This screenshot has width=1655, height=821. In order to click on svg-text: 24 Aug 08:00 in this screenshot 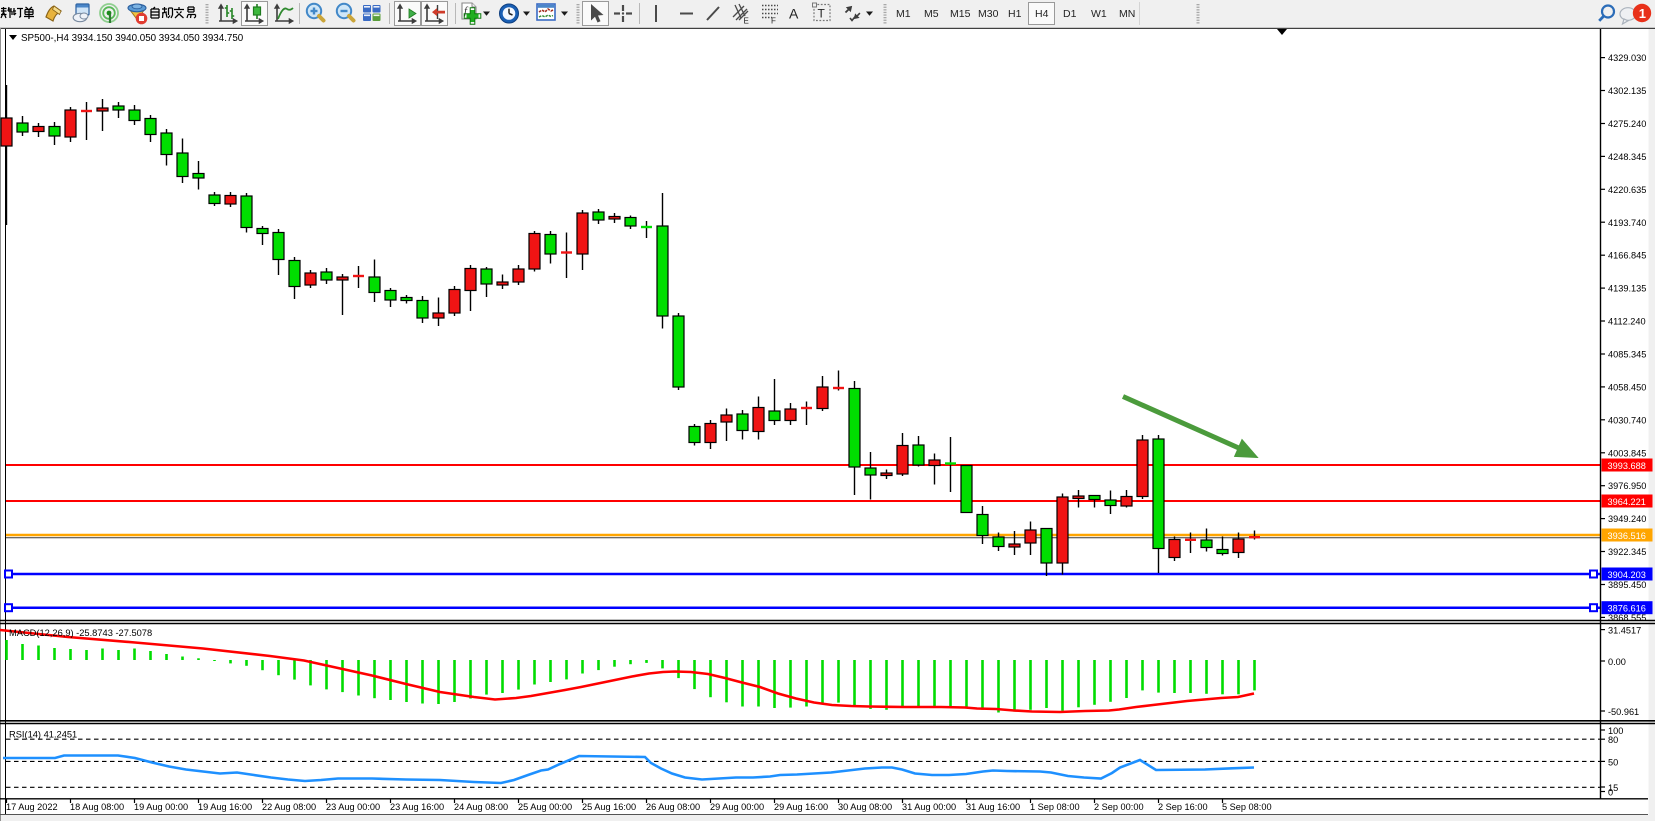, I will do `click(481, 807)`.